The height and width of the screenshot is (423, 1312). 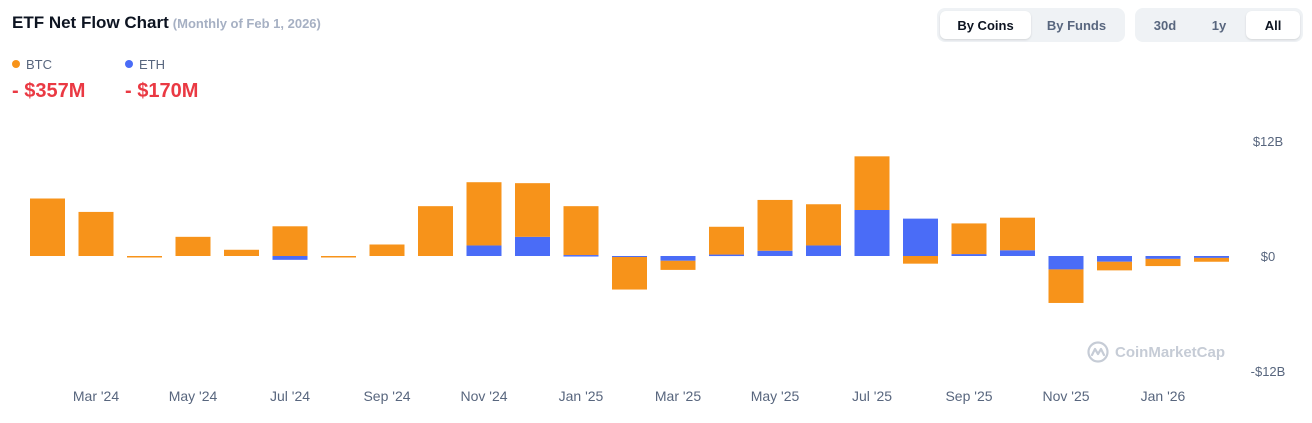 What do you see at coordinates (1165, 25) in the screenshot?
I see `range-30d-button: 30d` at bounding box center [1165, 25].